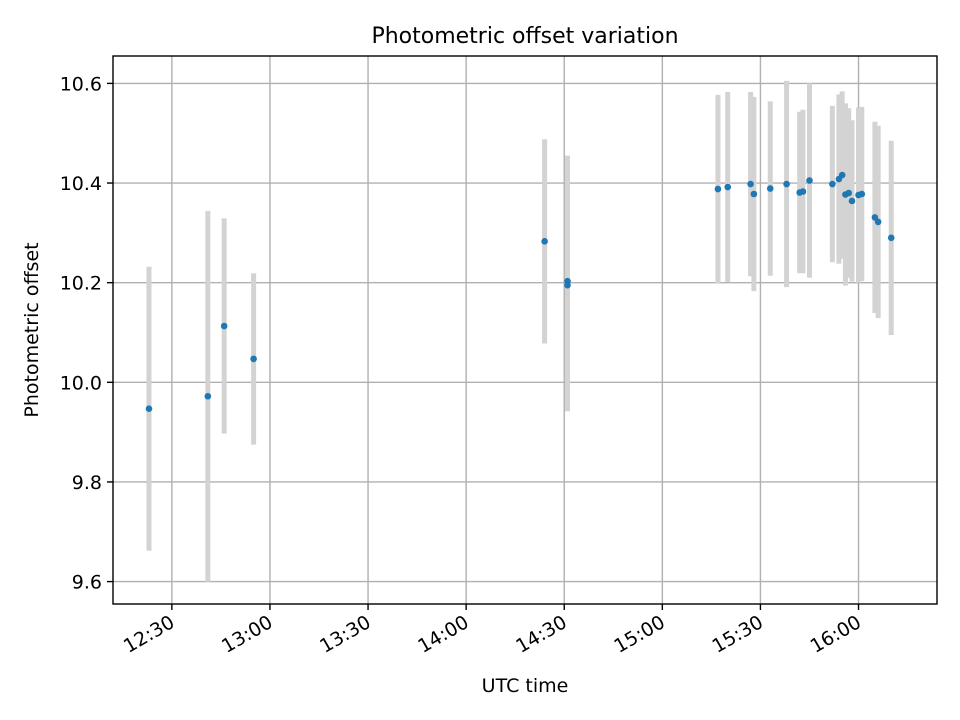 The image size is (960, 720). Describe the element at coordinates (81, 284) in the screenshot. I see `y-tick-label: 10.2` at that location.